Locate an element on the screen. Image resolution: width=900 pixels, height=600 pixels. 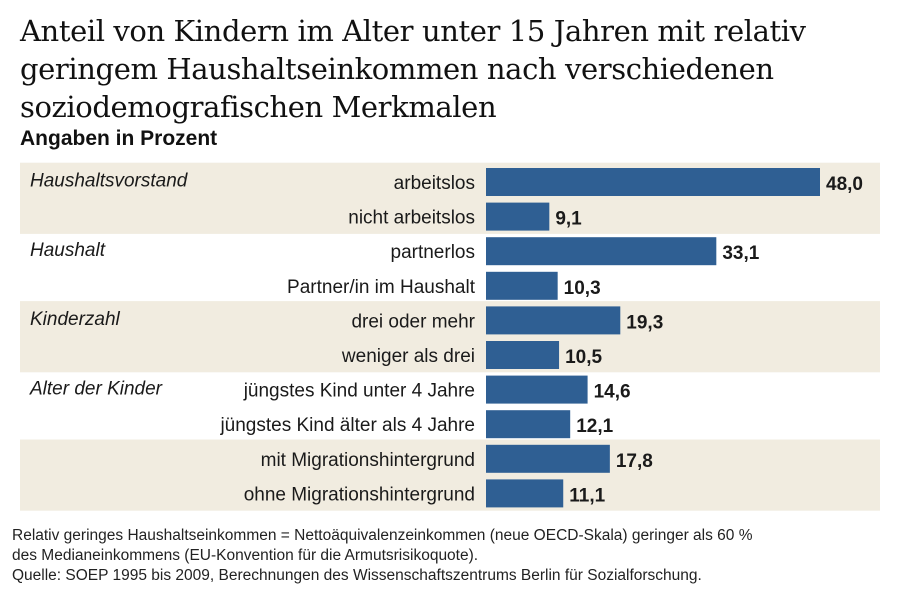
value-label-3-0: 14,6 is located at coordinates (612, 392).